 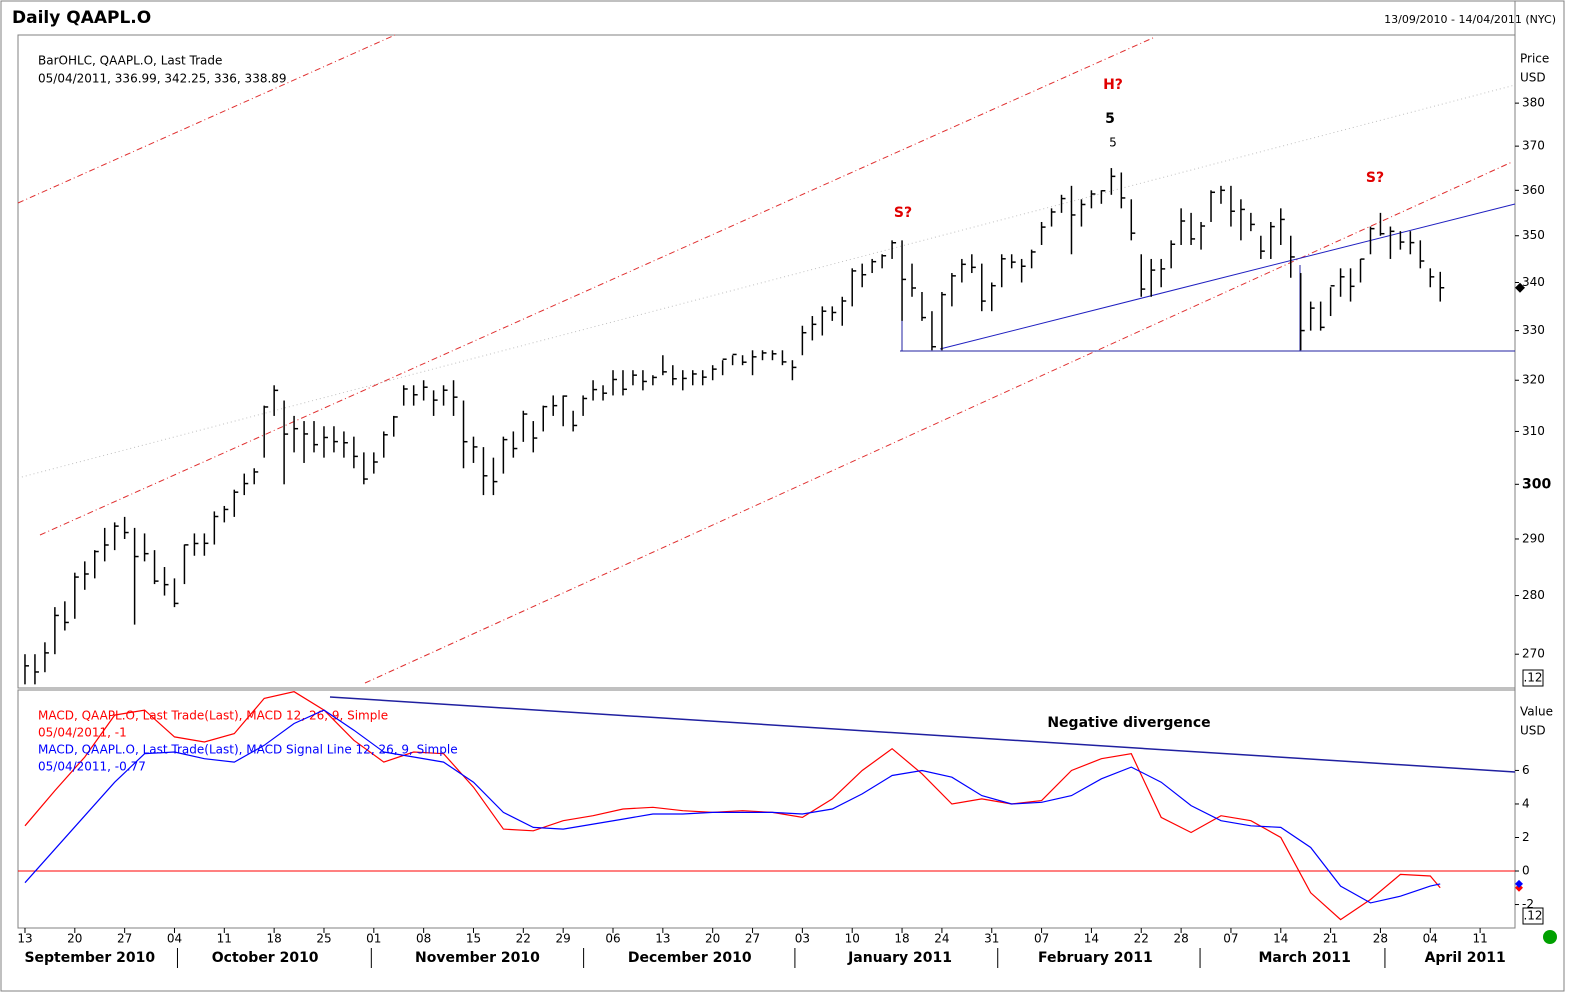 I want to click on y-tick-label: 320, so click(x=1533, y=380).